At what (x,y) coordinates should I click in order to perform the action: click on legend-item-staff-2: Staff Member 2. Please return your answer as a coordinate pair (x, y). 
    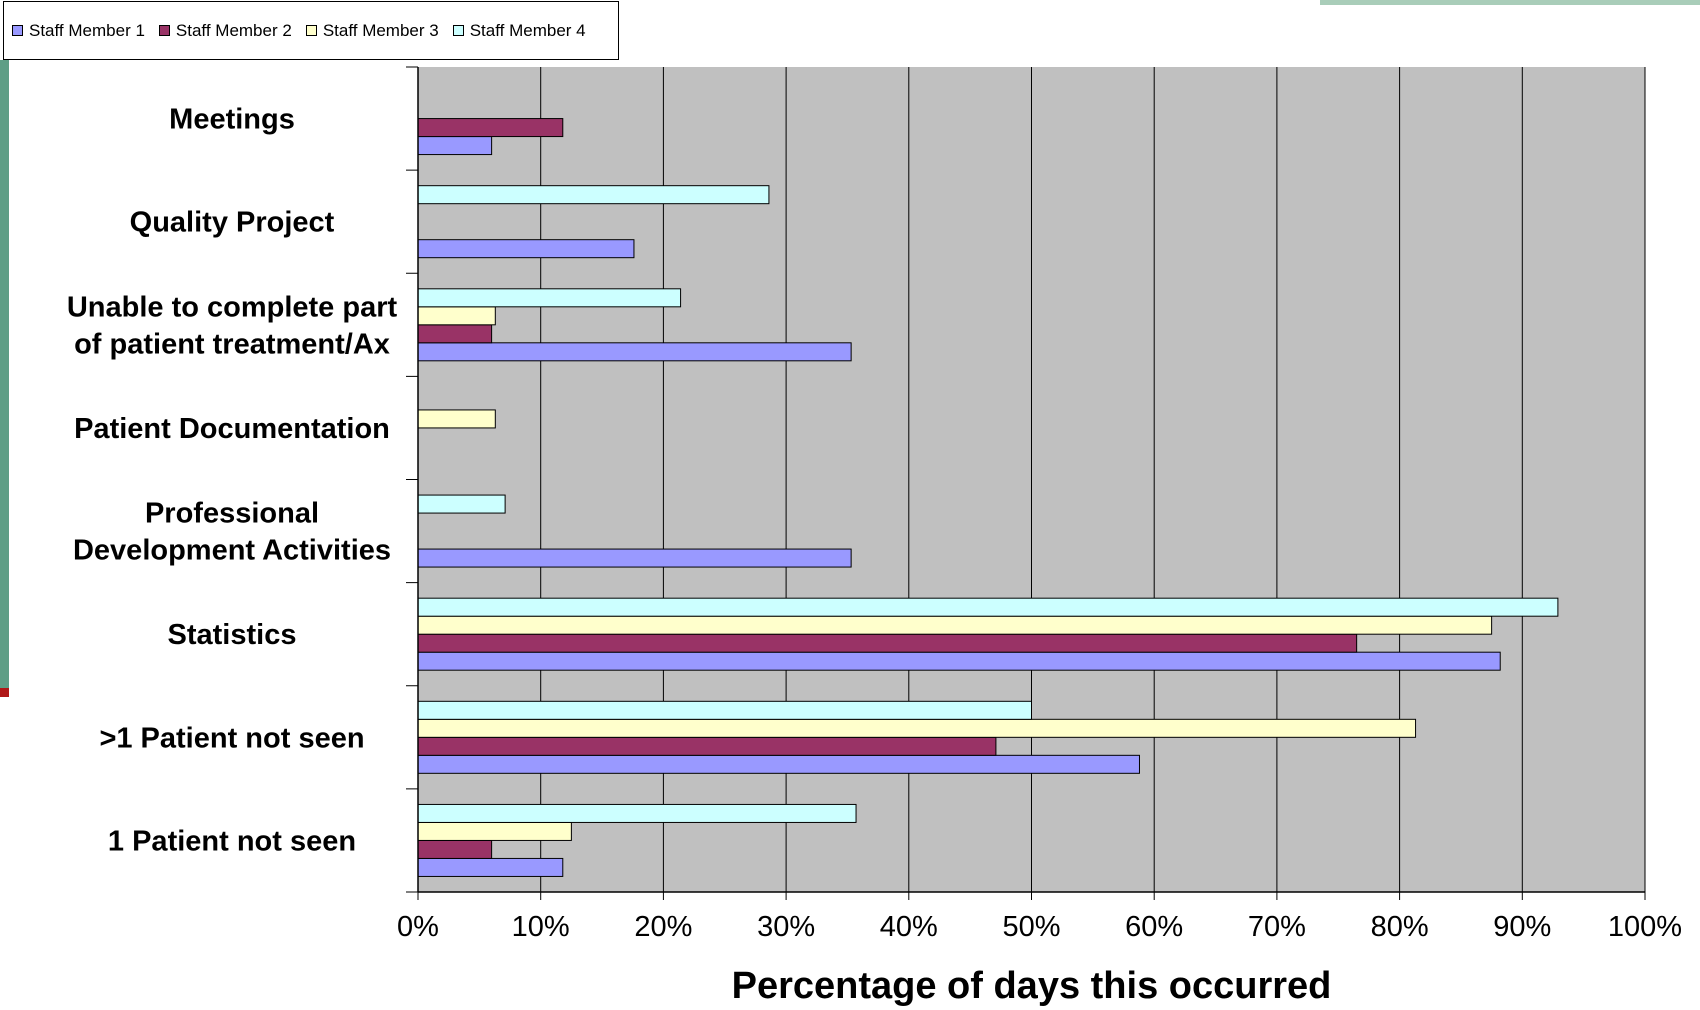
    Looking at the image, I should click on (225, 30).